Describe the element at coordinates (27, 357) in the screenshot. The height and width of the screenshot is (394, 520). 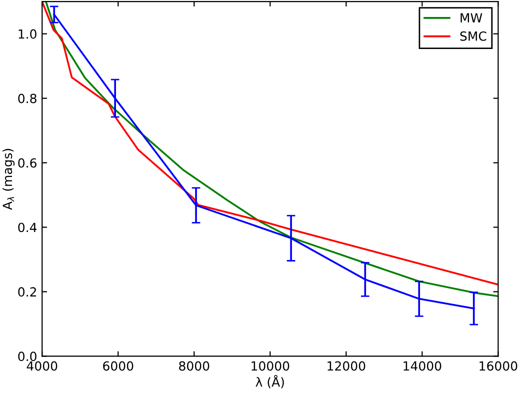
I see `y-tick-label: 0.0` at that location.